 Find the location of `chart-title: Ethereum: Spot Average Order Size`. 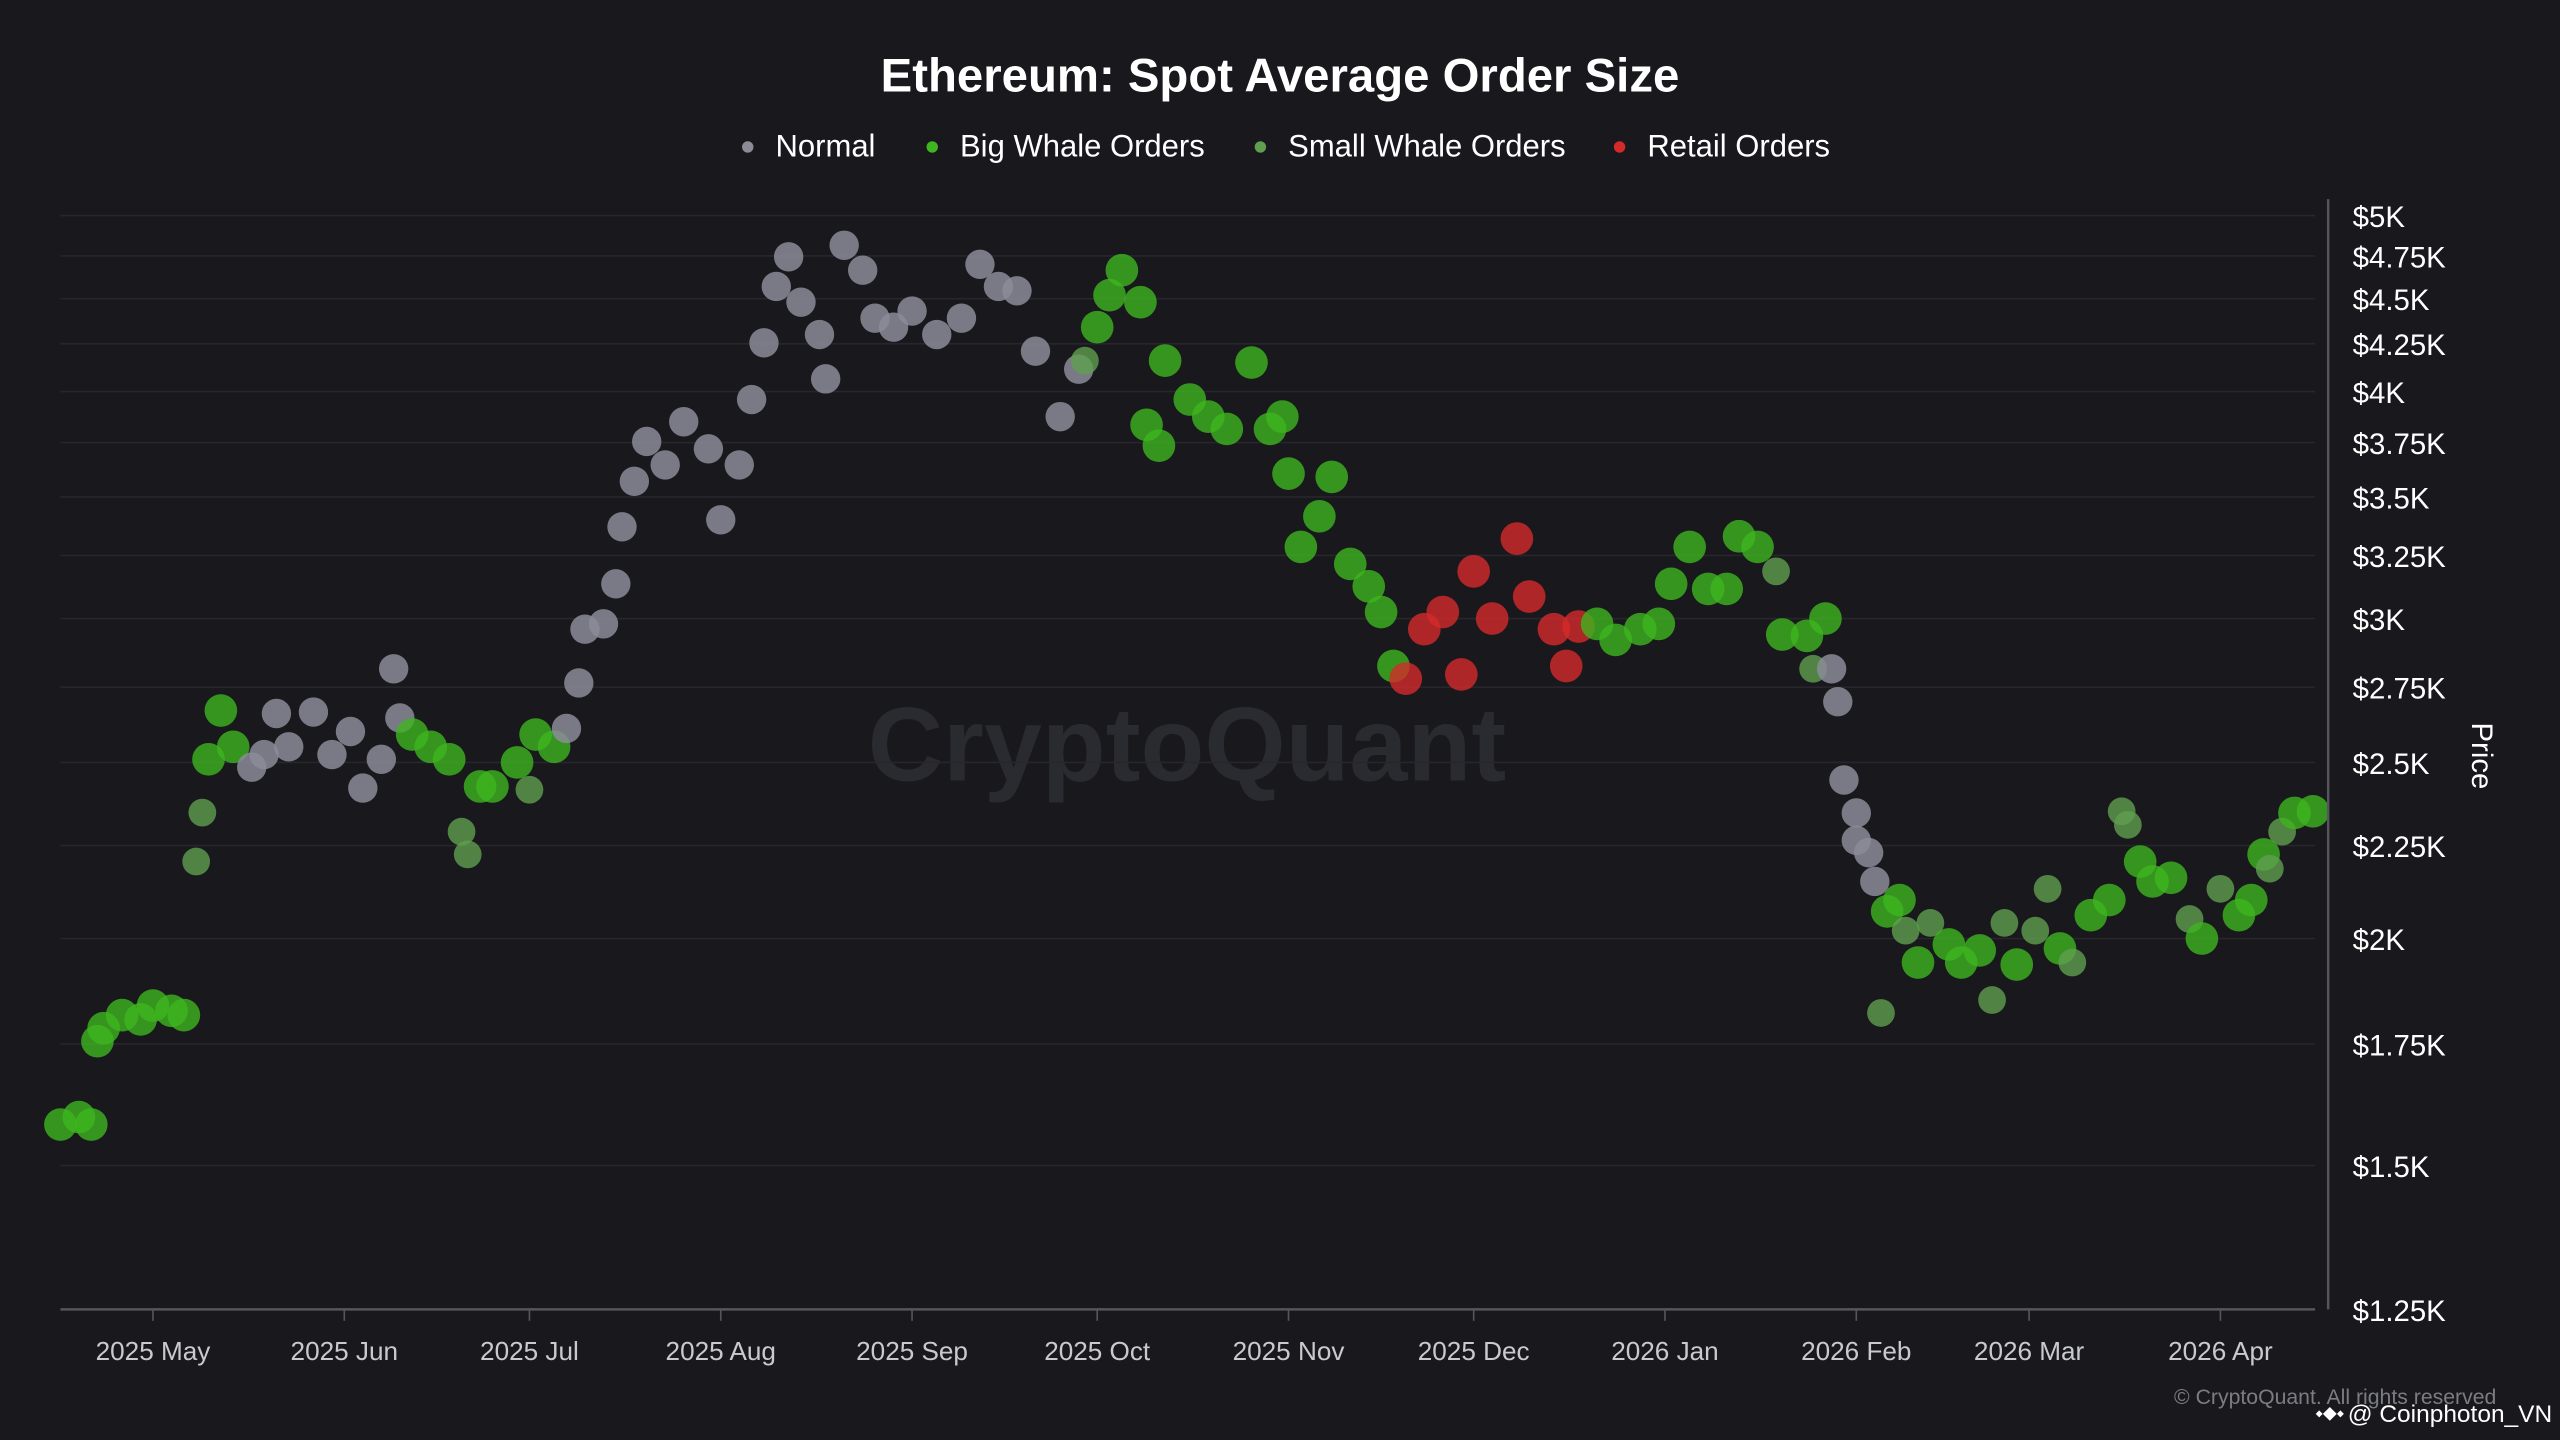

chart-title: Ethereum: Spot Average Order Size is located at coordinates (1280, 75).